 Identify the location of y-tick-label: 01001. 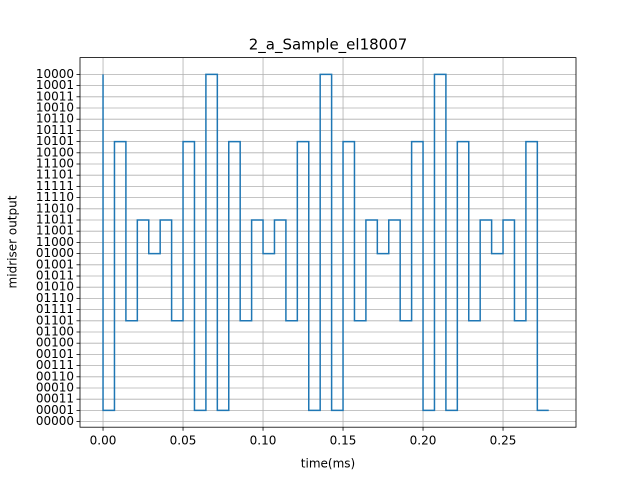
(55, 264).